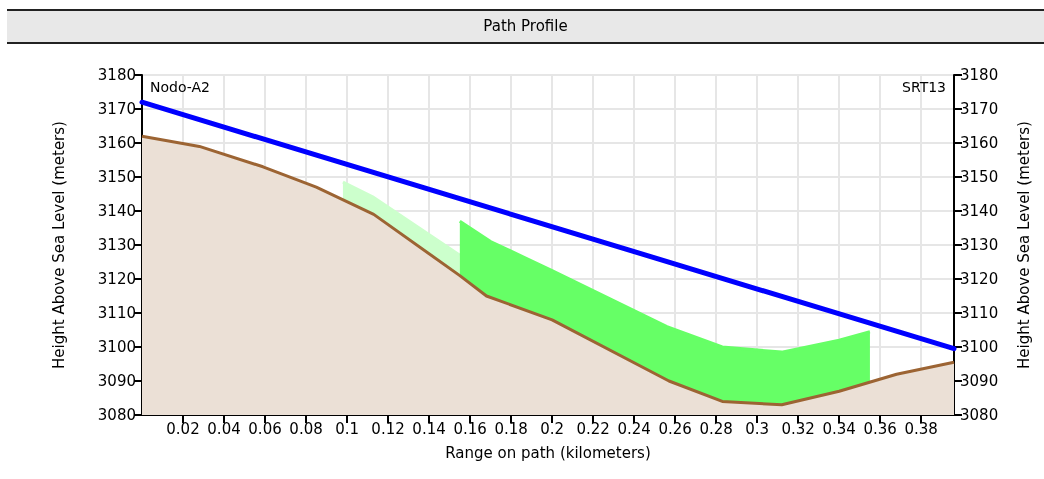 The width and height of the screenshot is (1044, 479). What do you see at coordinates (116, 381) in the screenshot?
I see `y-tick-label: 3090` at bounding box center [116, 381].